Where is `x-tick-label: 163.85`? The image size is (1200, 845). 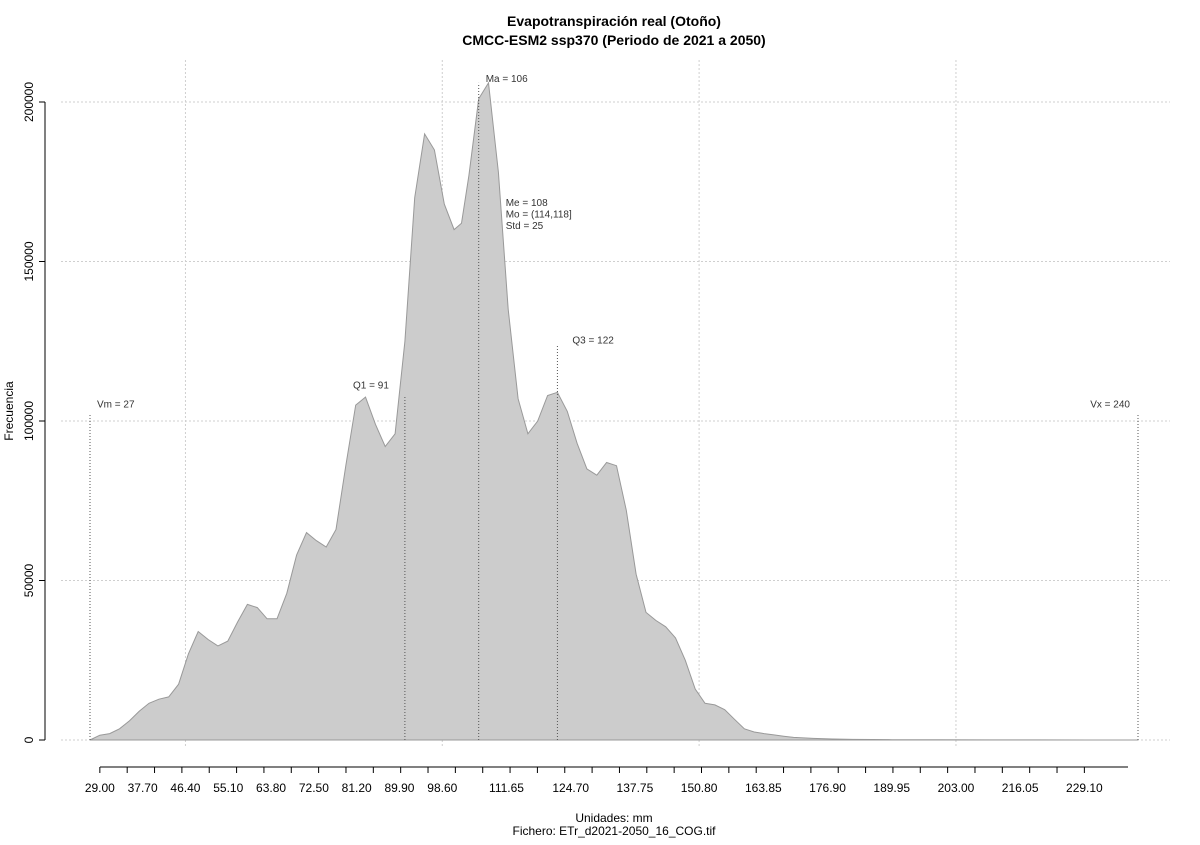 x-tick-label: 163.85 is located at coordinates (763, 788).